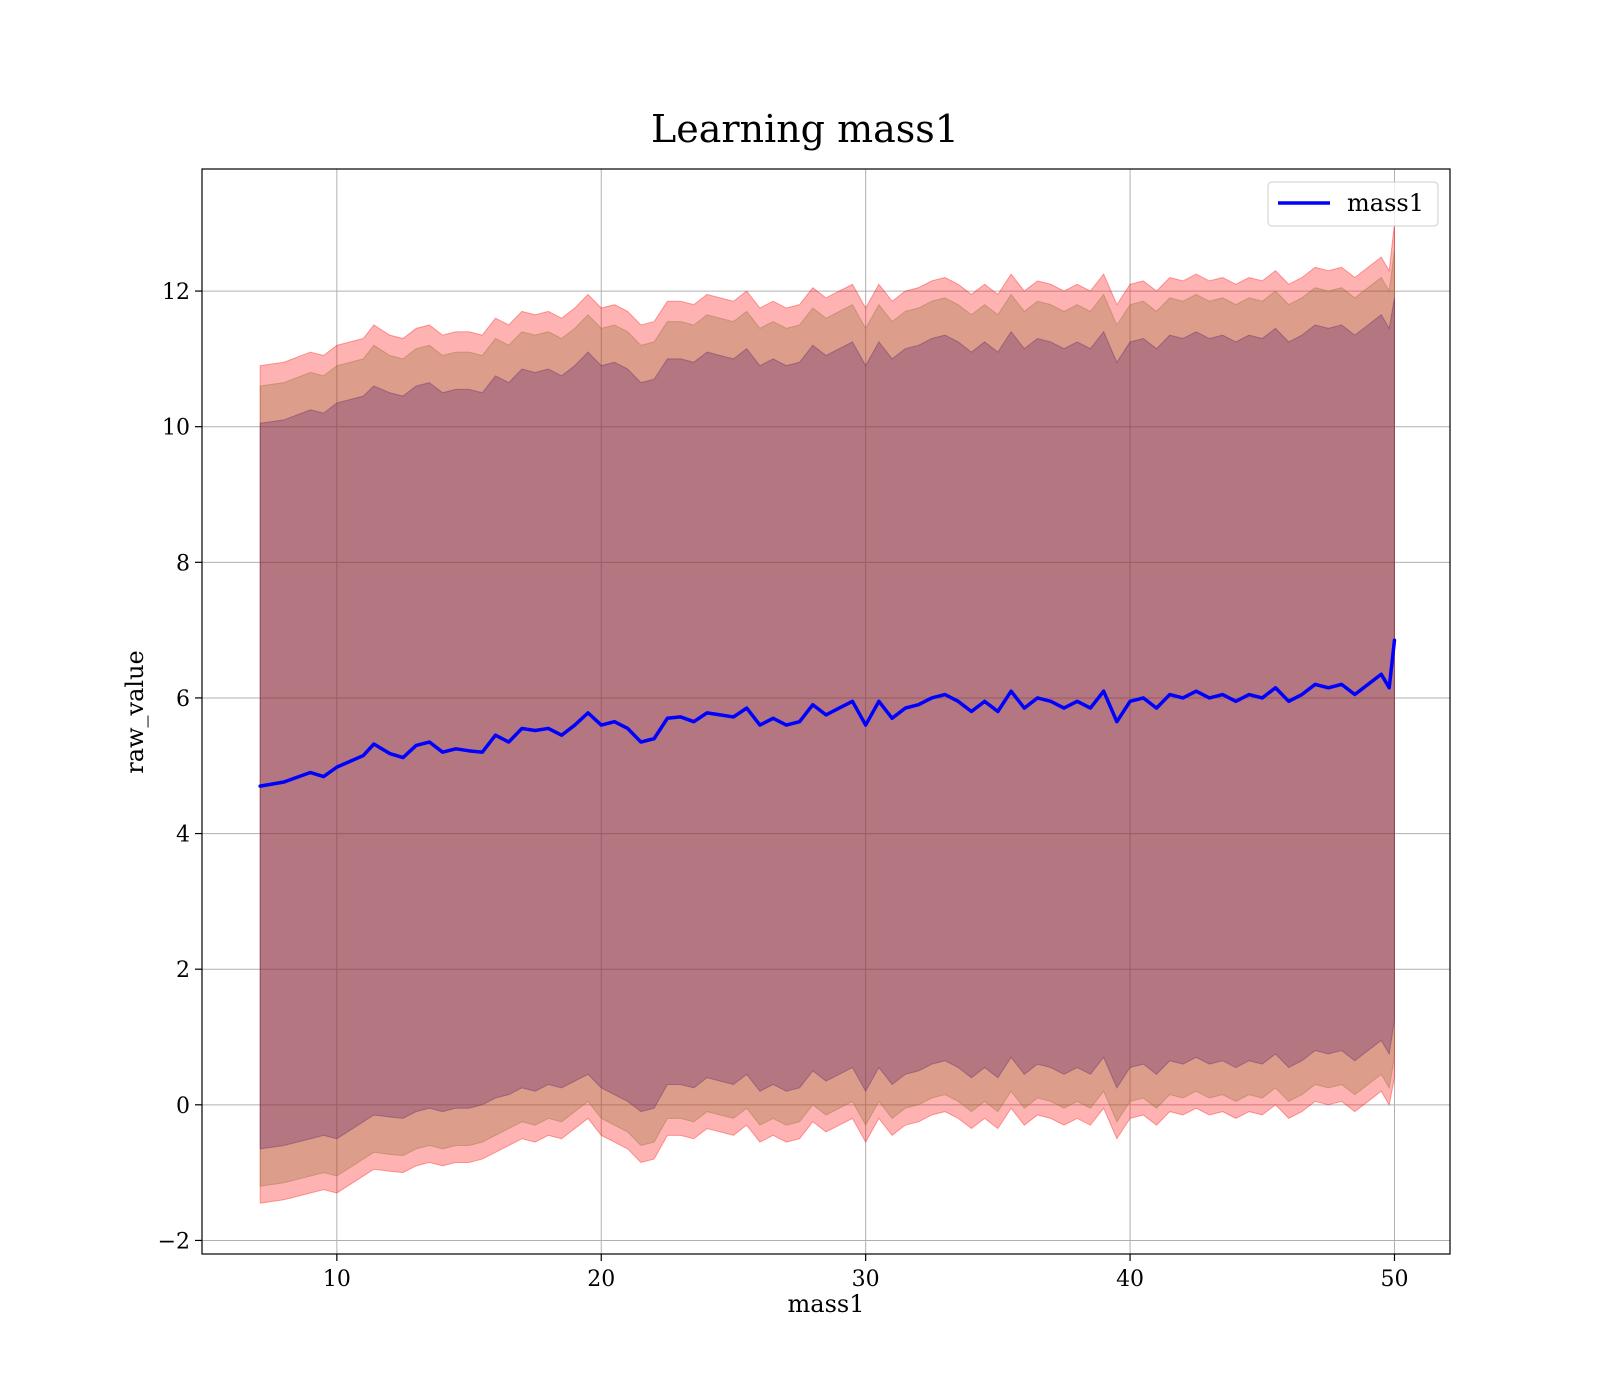 The width and height of the screenshot is (1600, 1400). What do you see at coordinates (601, 1279) in the screenshot?
I see `x-tick-label: 20` at bounding box center [601, 1279].